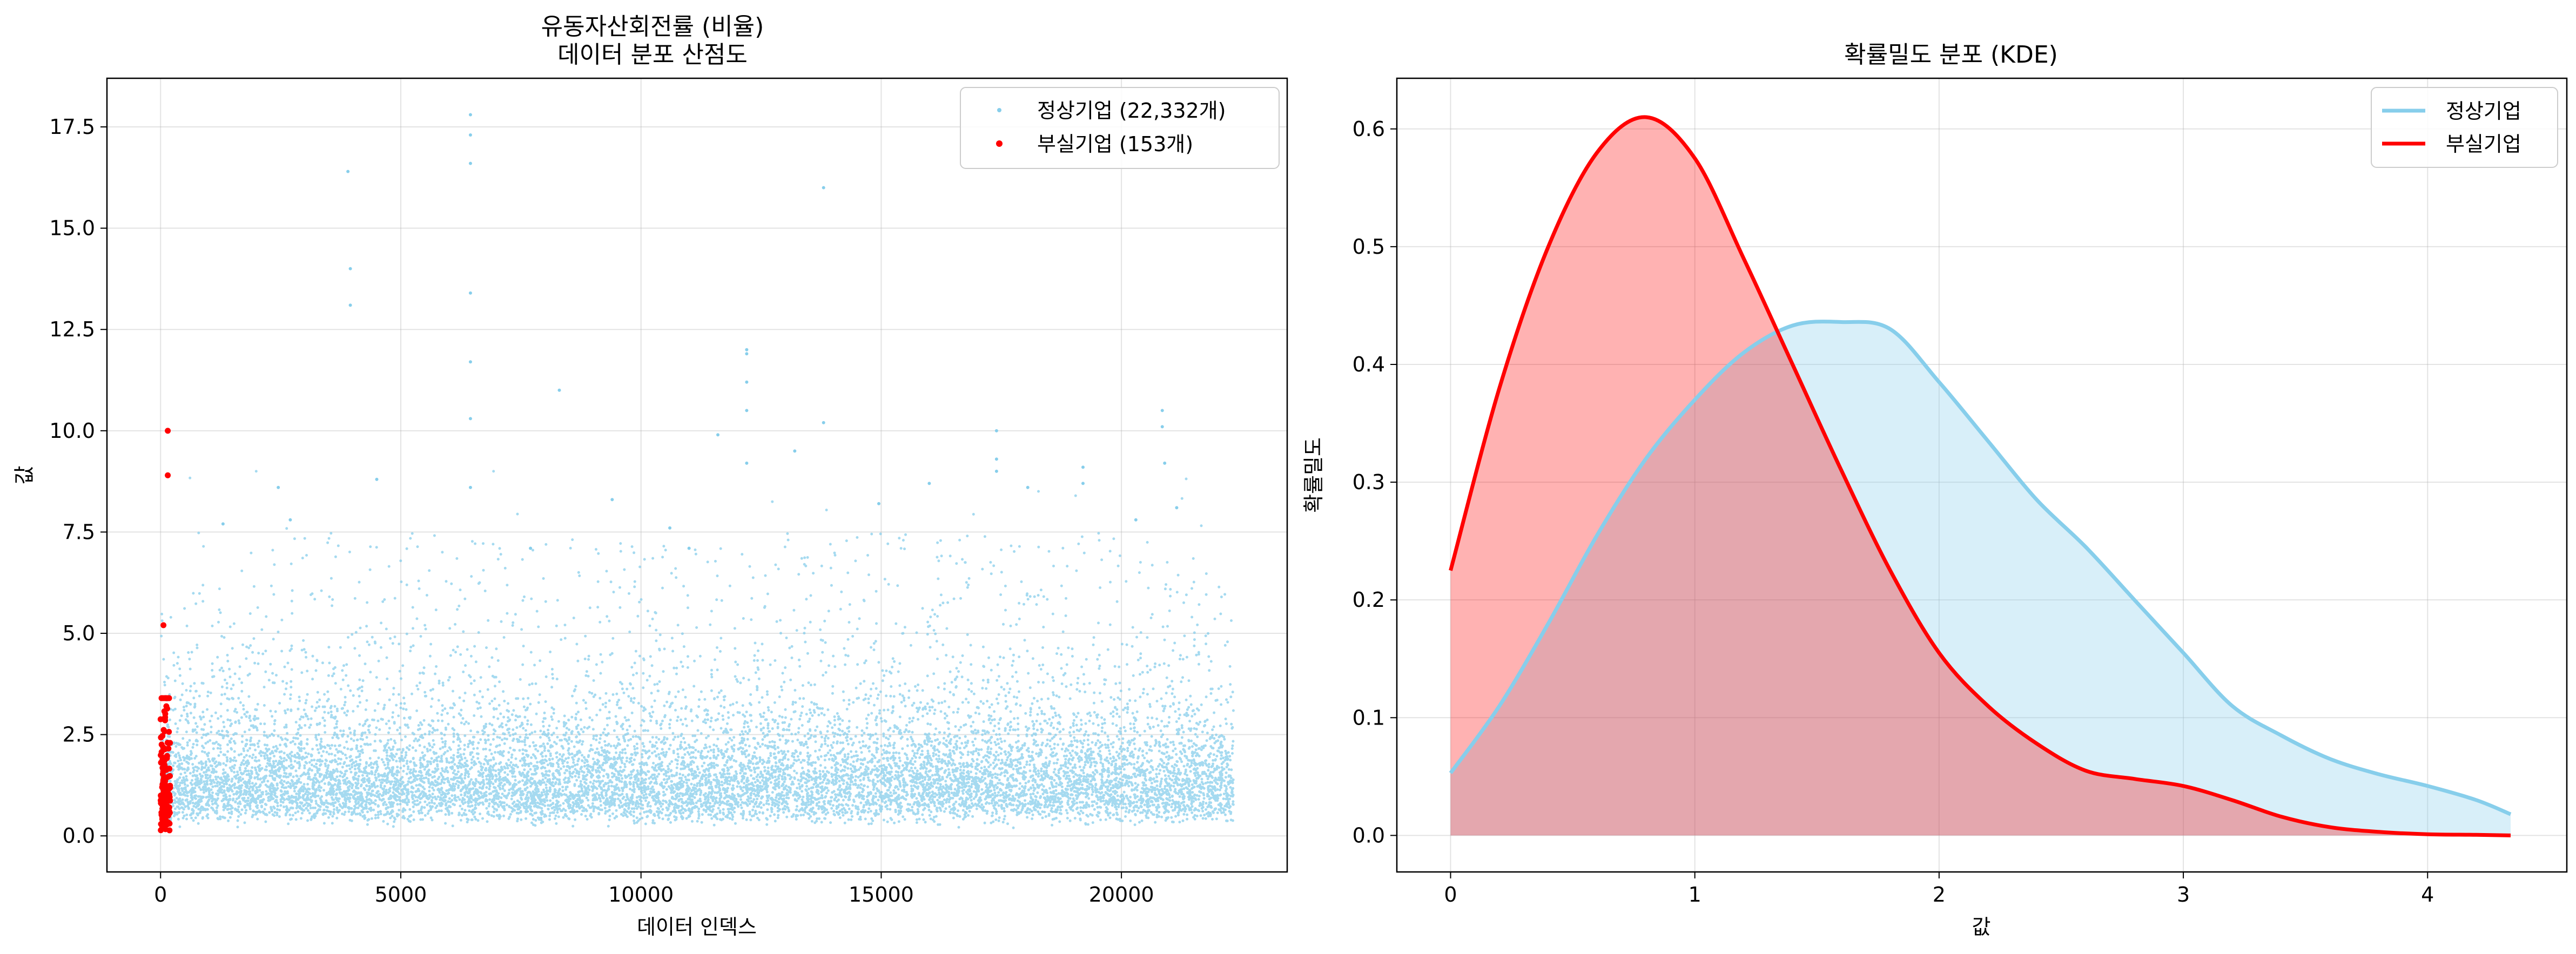 This screenshot has height=954, width=2576. Describe the element at coordinates (2464, 127) in the screenshot. I see `kde-legend-box` at that location.